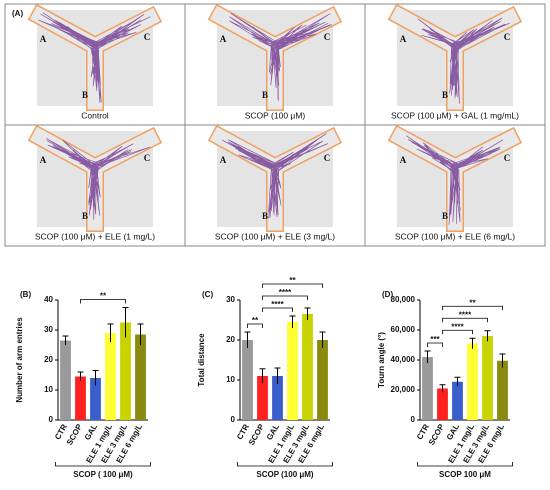  What do you see at coordinates (403, 329) in the screenshot?
I see `y-tick-label: 60,000` at bounding box center [403, 329].